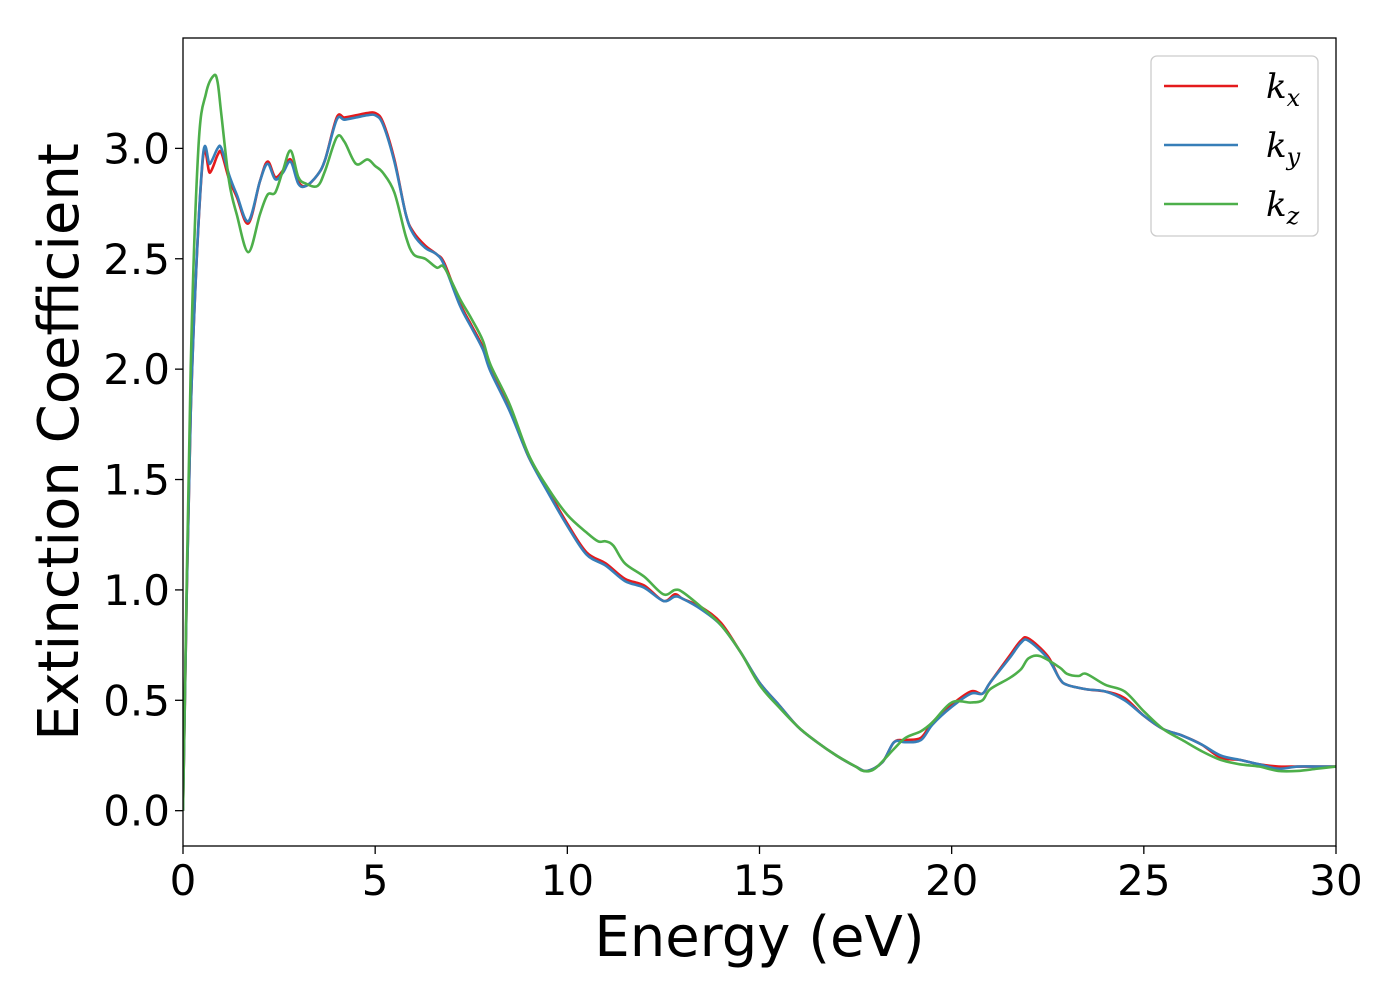 Image resolution: width=1400 pixels, height=1005 pixels. I want to click on y-tick-label: 1.0, so click(136, 590).